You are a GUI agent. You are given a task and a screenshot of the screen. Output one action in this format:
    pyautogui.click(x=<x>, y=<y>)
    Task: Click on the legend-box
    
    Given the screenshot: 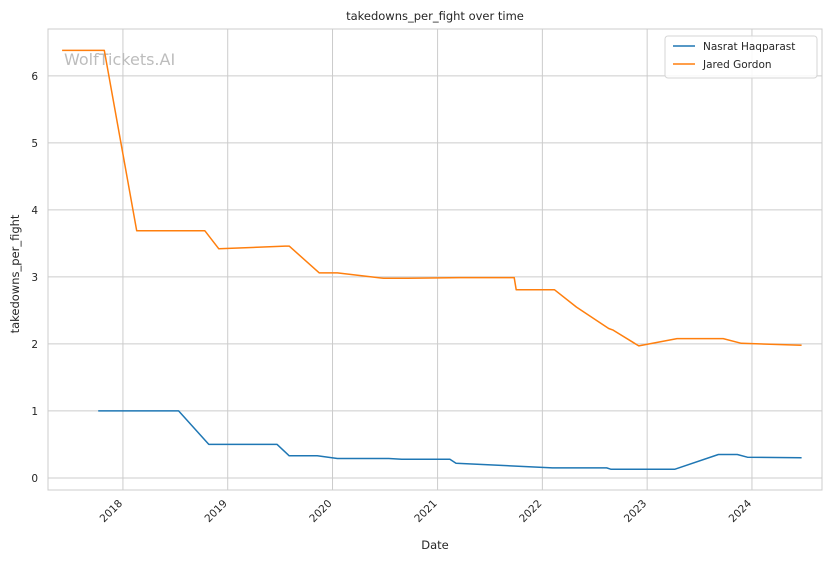 What is the action you would take?
    pyautogui.click(x=741, y=57)
    